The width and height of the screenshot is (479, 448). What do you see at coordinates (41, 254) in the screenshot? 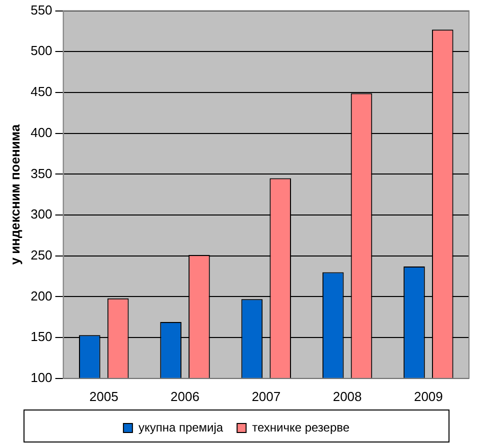
I see `y-tick-label: 250` at bounding box center [41, 254].